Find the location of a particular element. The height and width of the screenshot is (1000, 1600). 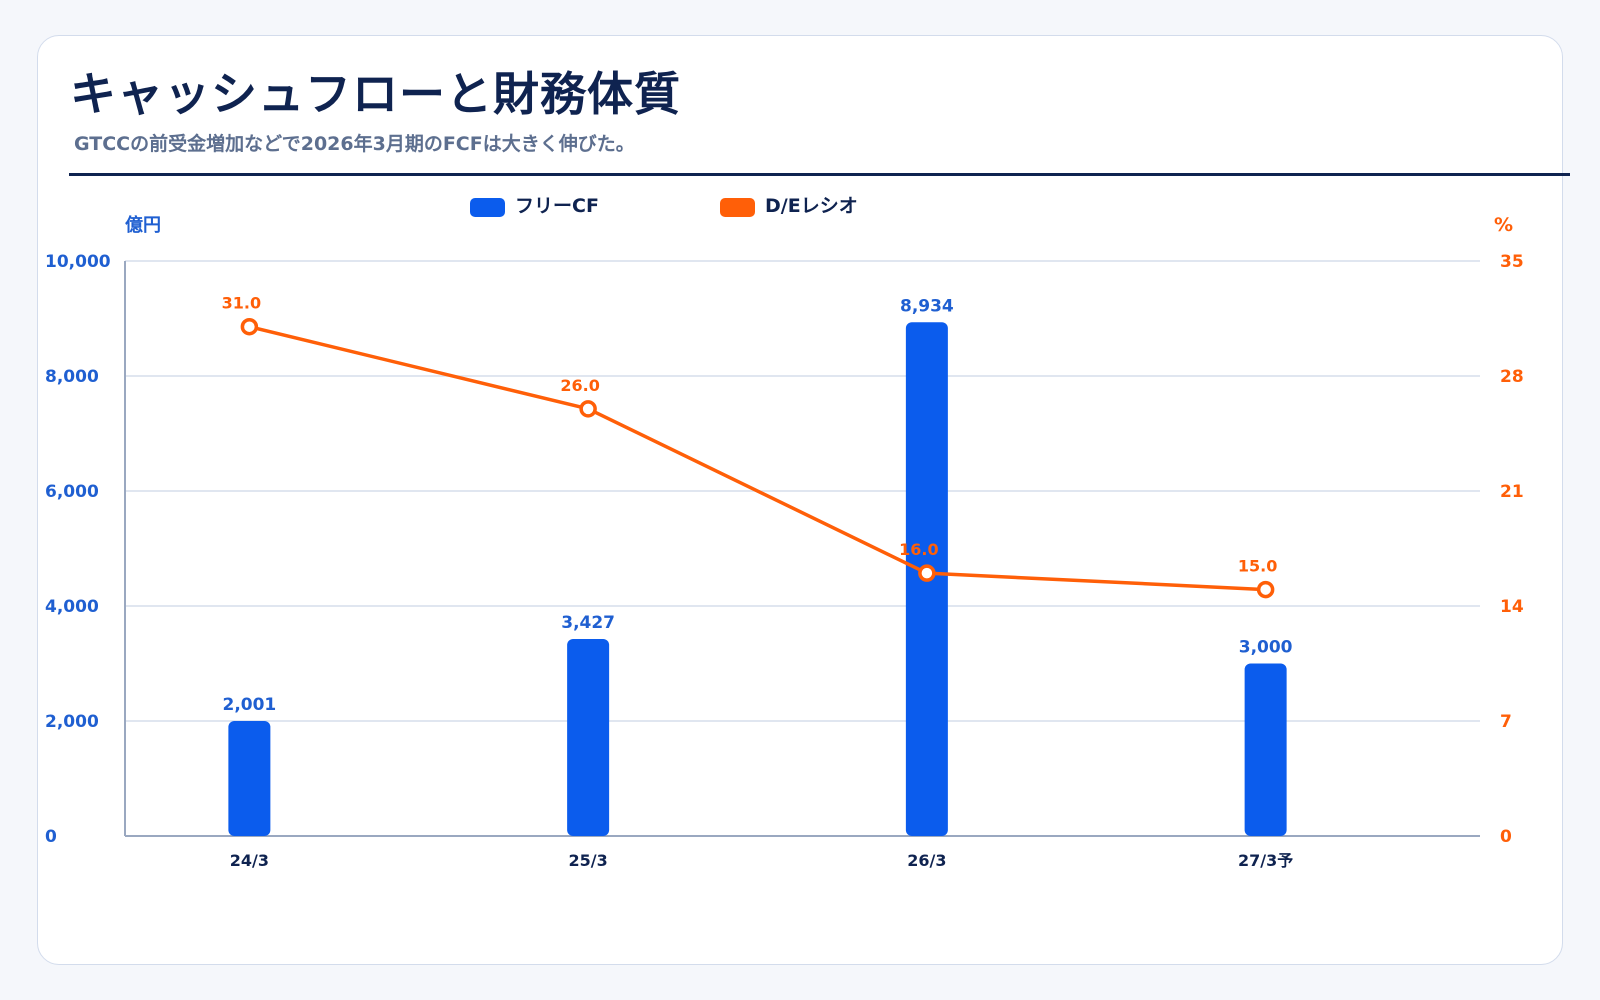

x-tick-label: 24/3 is located at coordinates (249, 860).